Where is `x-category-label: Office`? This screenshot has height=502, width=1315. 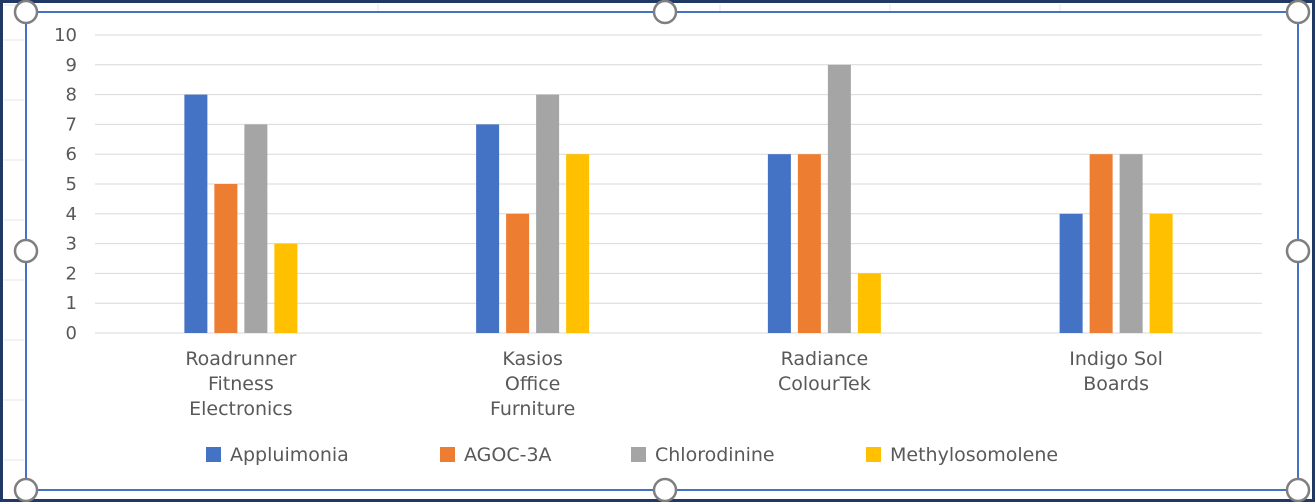
x-category-label: Office is located at coordinates (532, 384).